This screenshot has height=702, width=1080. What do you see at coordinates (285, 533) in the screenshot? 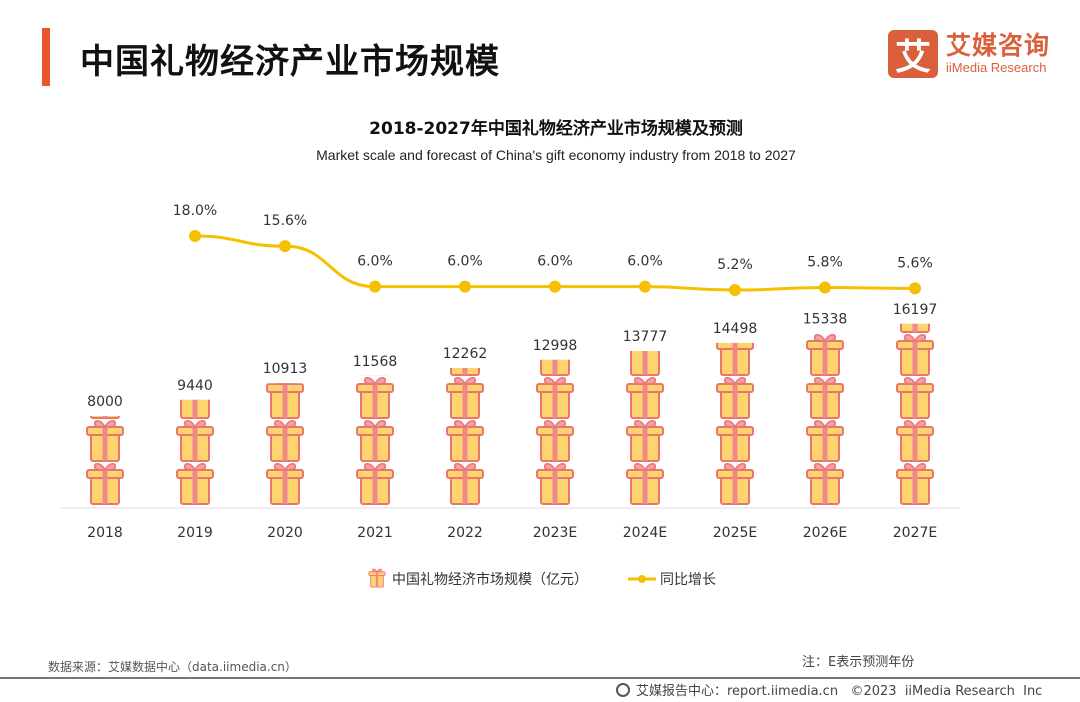
I see `x-tick-label: 2020` at bounding box center [285, 533].